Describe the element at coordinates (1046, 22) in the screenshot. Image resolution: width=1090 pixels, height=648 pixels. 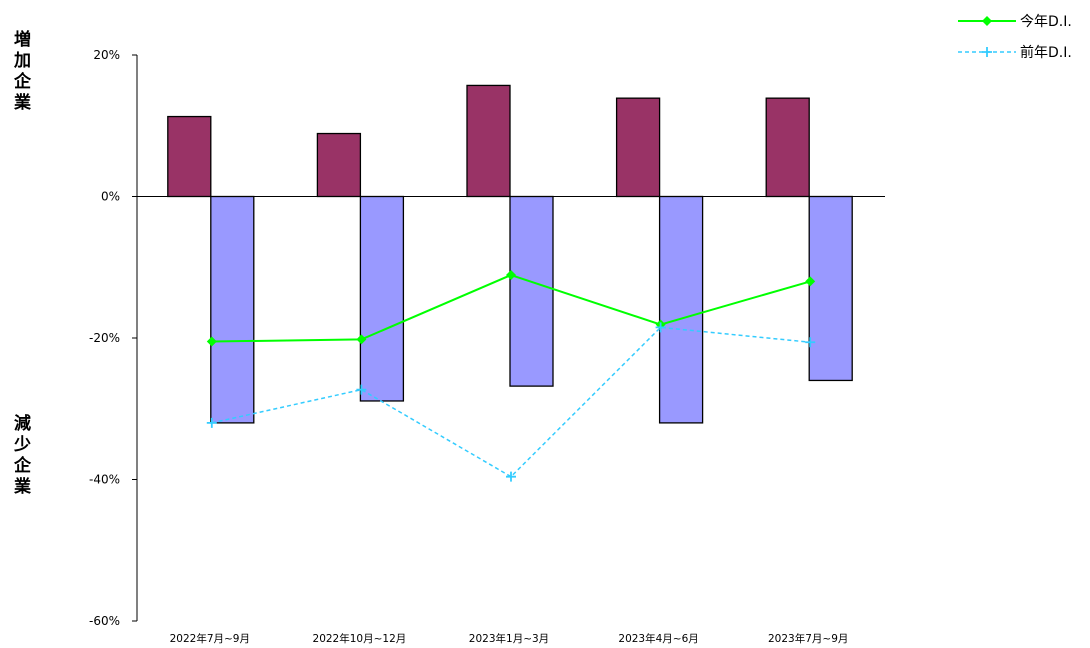
I see `legend-label-this-year: 今年D.I.` at that location.